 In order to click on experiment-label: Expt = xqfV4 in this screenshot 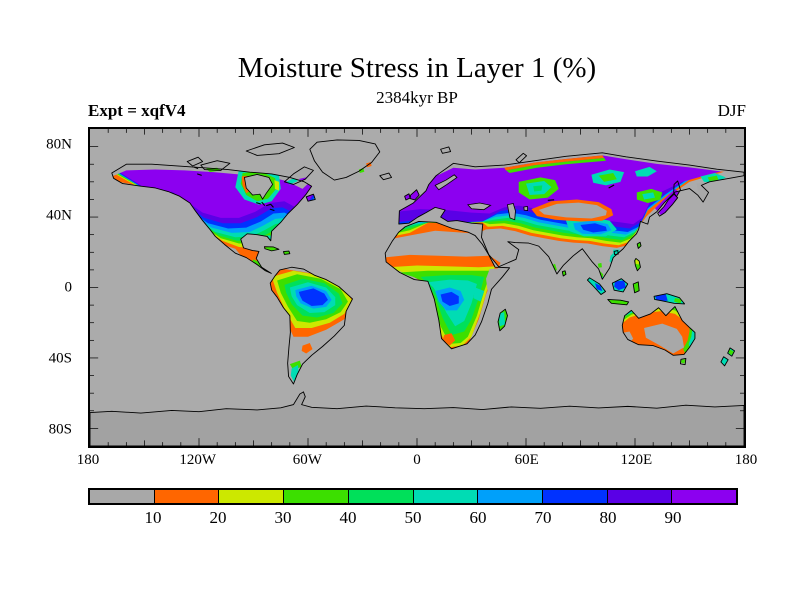, I will do `click(137, 110)`.